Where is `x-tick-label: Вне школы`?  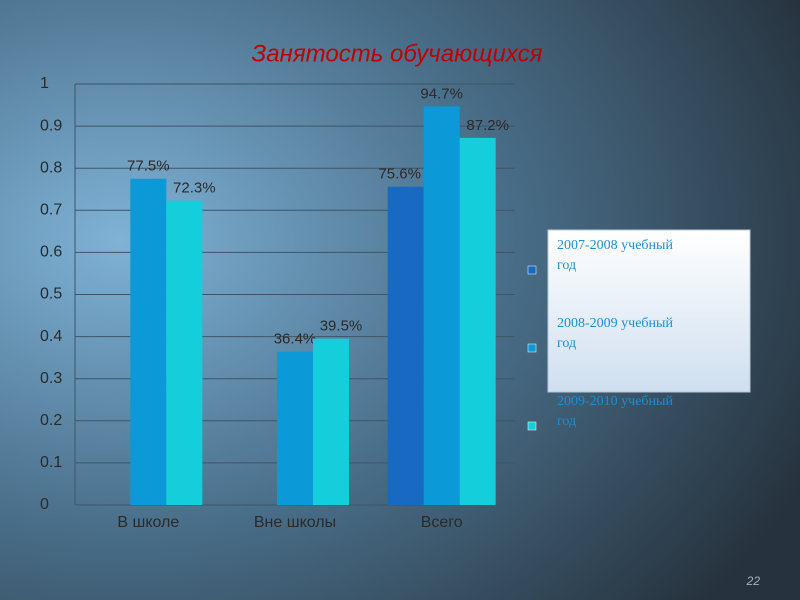
x-tick-label: Вне школы is located at coordinates (295, 522).